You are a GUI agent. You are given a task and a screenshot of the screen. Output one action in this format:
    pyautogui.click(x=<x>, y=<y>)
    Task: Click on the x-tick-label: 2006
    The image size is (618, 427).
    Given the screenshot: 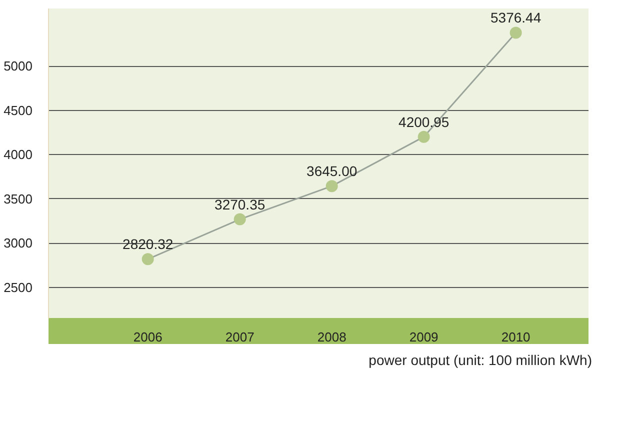 What is the action you would take?
    pyautogui.click(x=147, y=337)
    